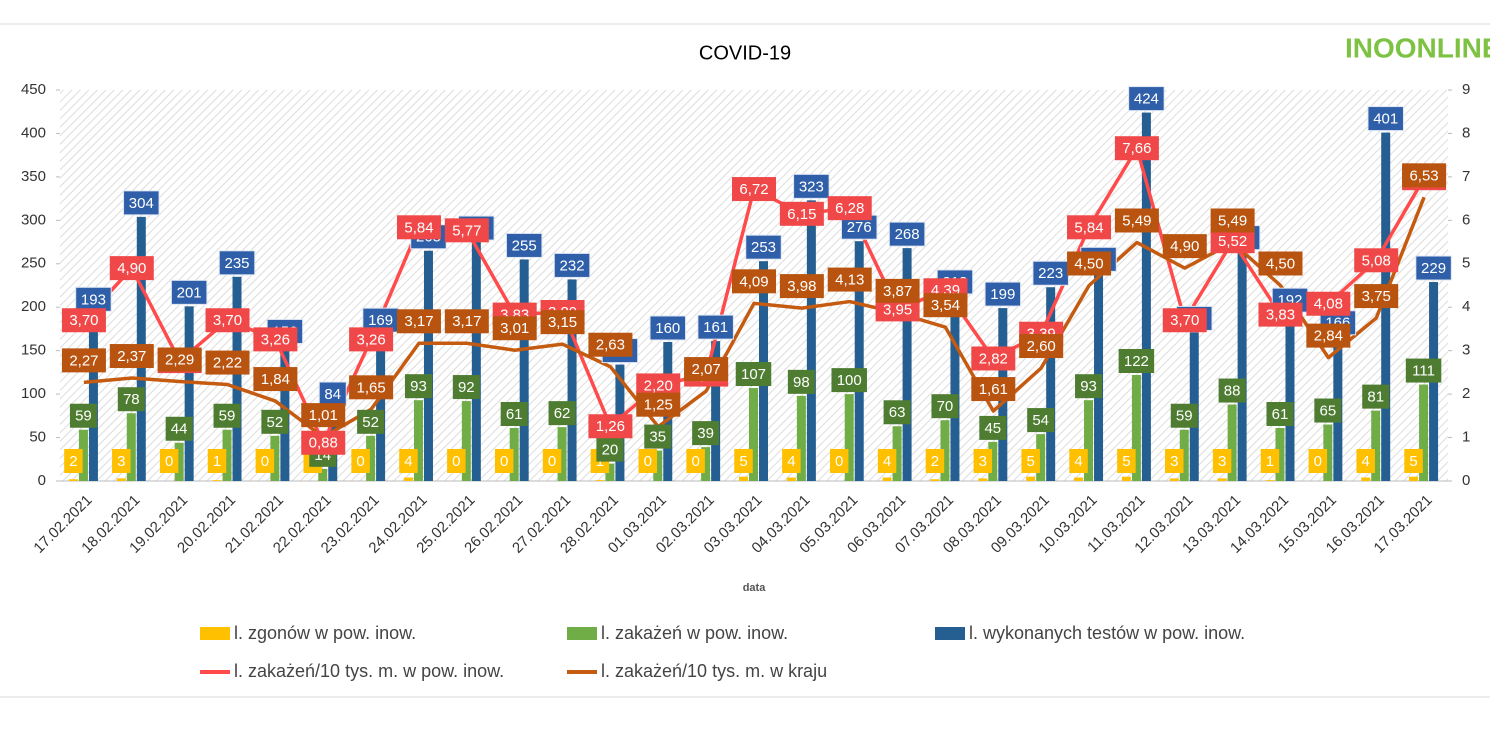 This screenshot has width=1490, height=736. What do you see at coordinates (179, 429) in the screenshot?
I see `data-label-text: 44` at bounding box center [179, 429].